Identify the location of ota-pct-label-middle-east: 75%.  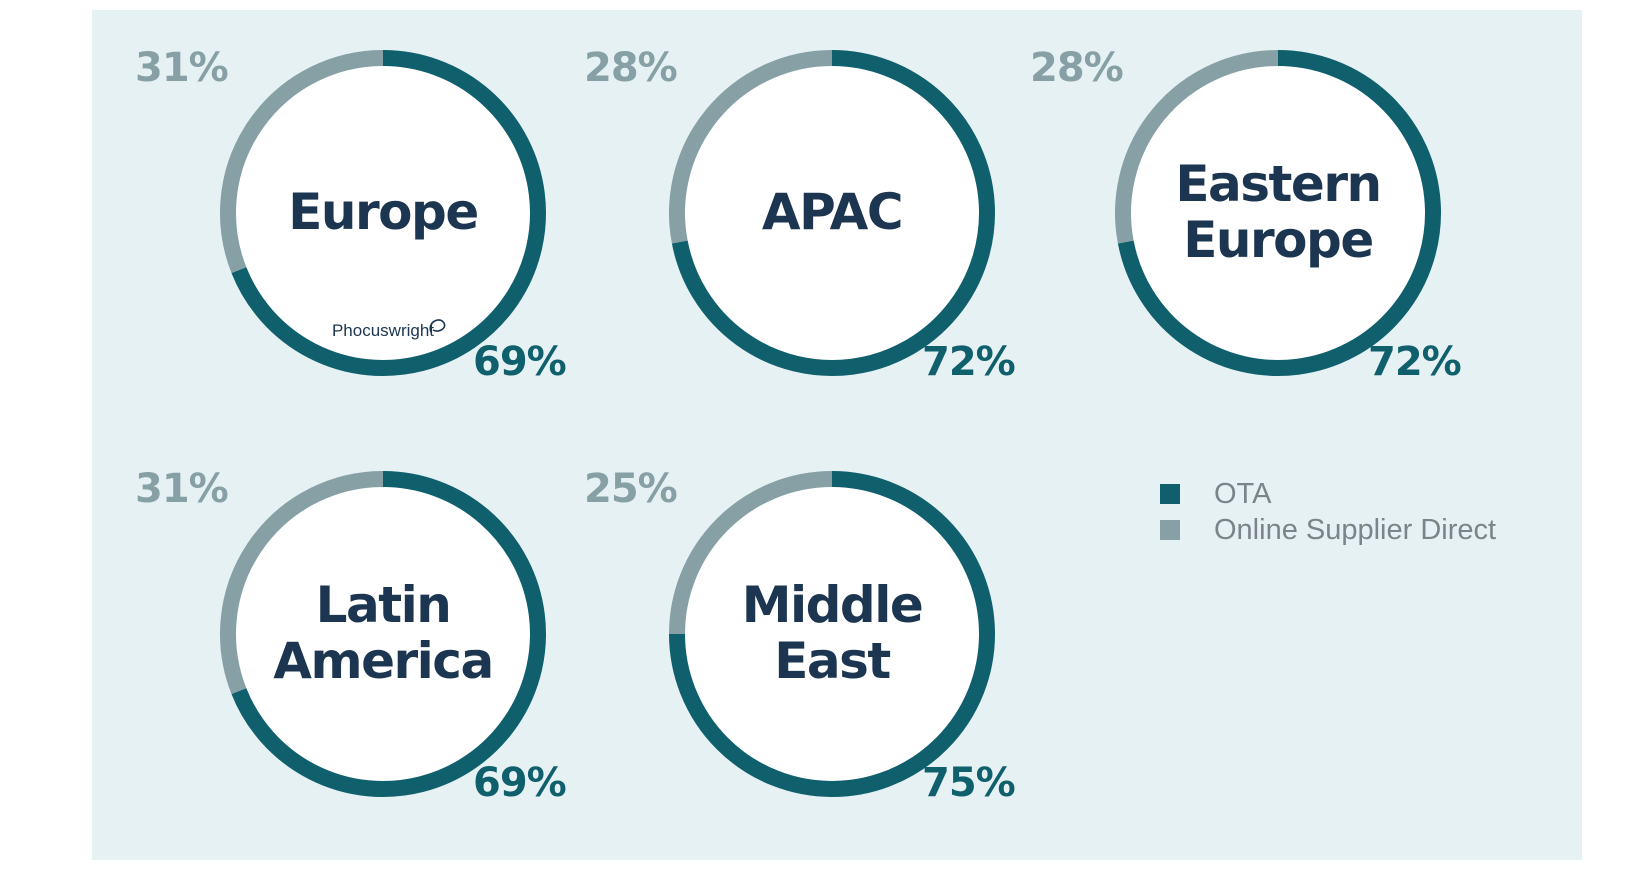
(968, 783).